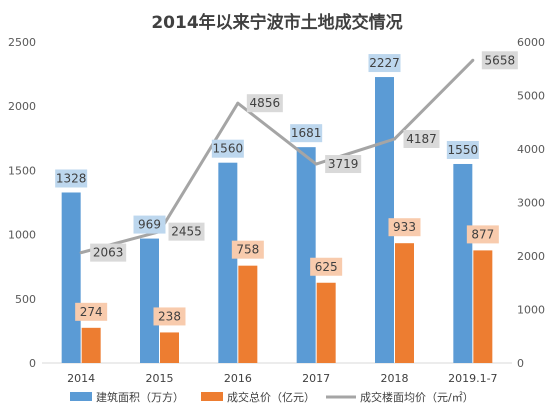 This screenshot has height=415, width=554. What do you see at coordinates (22, 106) in the screenshot?
I see `left-axis-tick-label: 2000` at bounding box center [22, 106].